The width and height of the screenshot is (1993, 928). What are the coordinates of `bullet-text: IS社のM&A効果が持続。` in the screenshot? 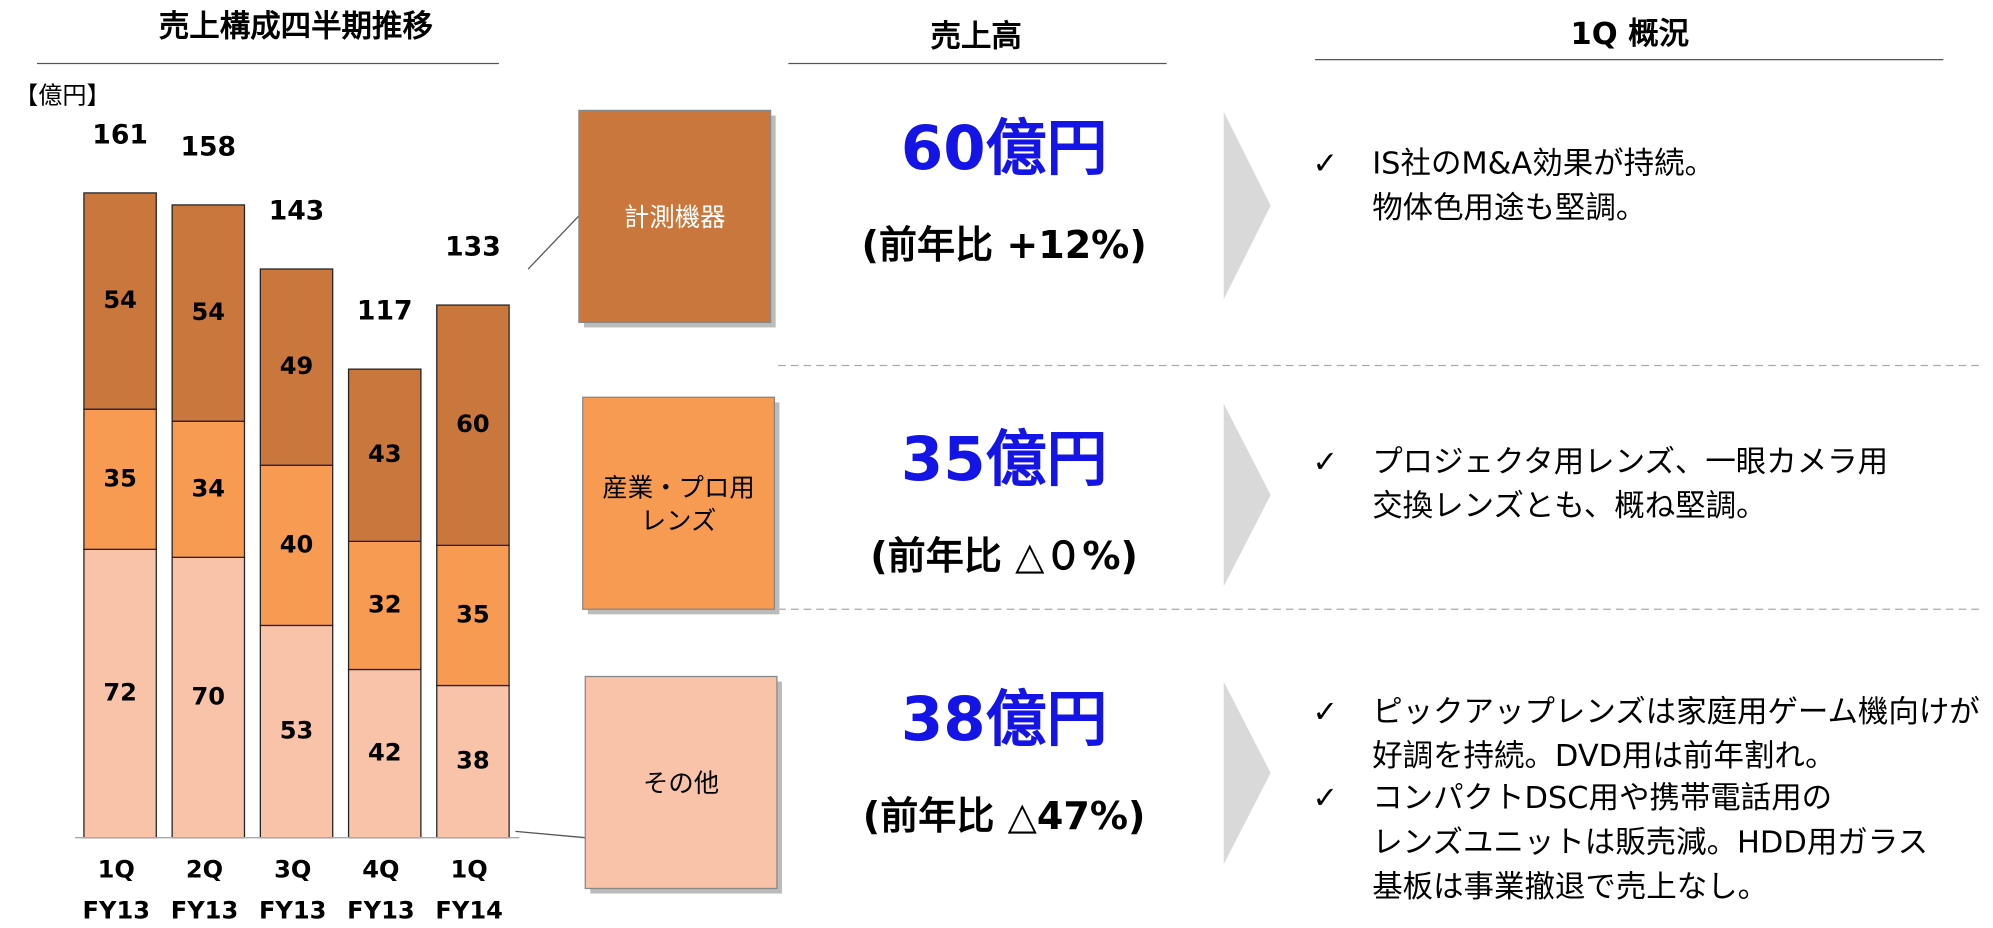 It's located at (1543, 164).